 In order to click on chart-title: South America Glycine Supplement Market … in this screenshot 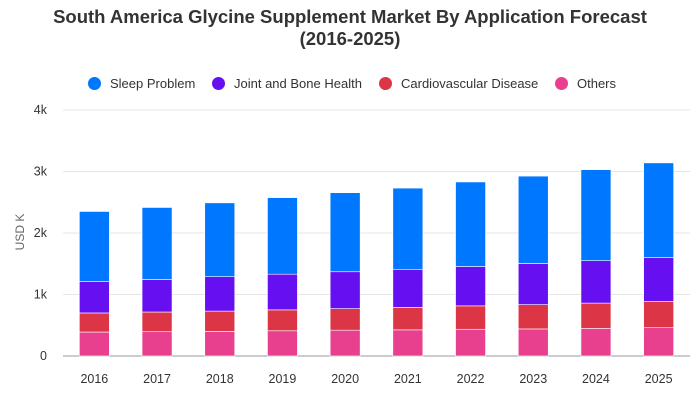, I will do `click(350, 28)`.